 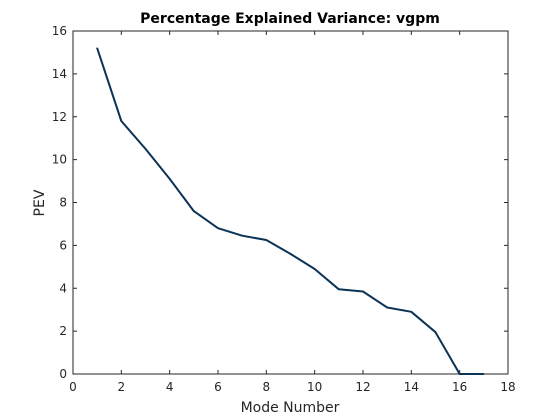 I want to click on y-tick-label: 2, so click(x=63, y=331).